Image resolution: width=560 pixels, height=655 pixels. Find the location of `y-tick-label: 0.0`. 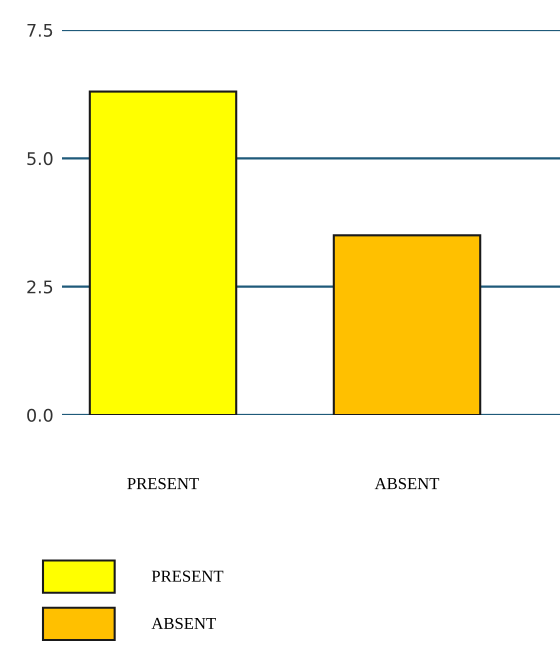

y-tick-label: 0.0 is located at coordinates (40, 415).